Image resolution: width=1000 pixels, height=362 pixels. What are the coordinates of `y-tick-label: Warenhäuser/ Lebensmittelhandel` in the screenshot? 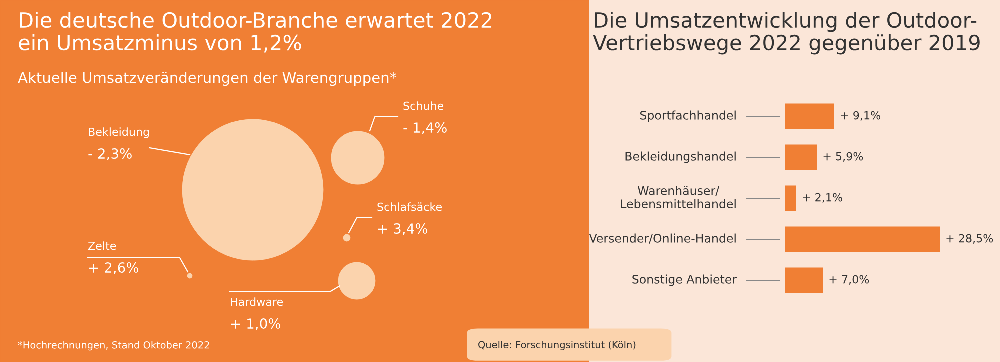 It's located at (678, 197).